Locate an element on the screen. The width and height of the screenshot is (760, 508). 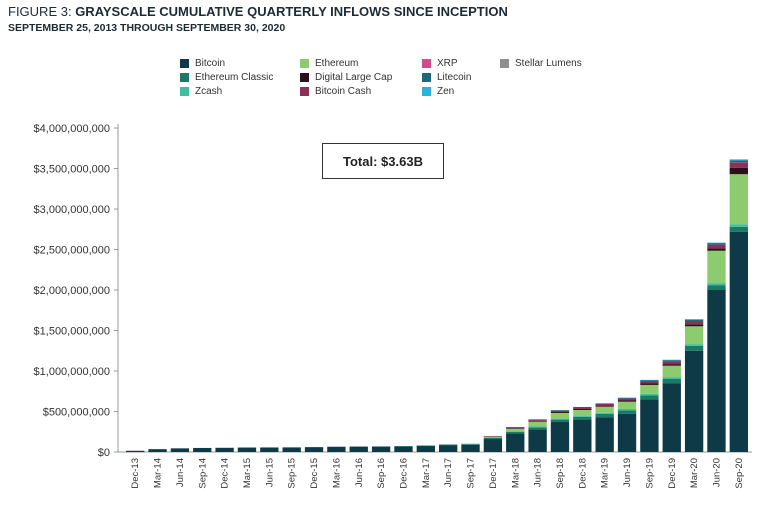
x-tick-label: Dec-15 is located at coordinates (314, 473).